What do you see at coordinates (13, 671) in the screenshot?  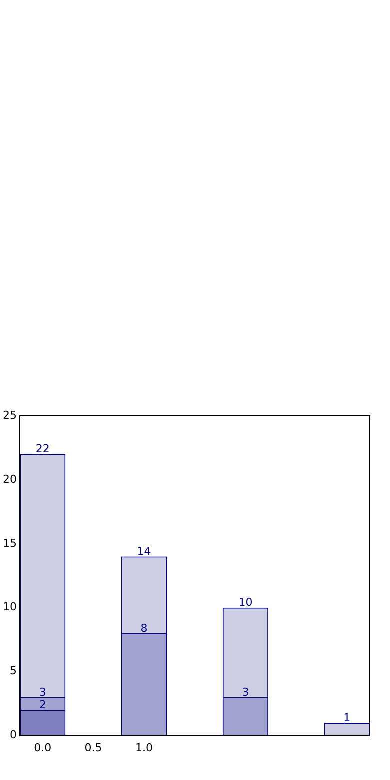 I see `y-tick-label: 5` at bounding box center [13, 671].